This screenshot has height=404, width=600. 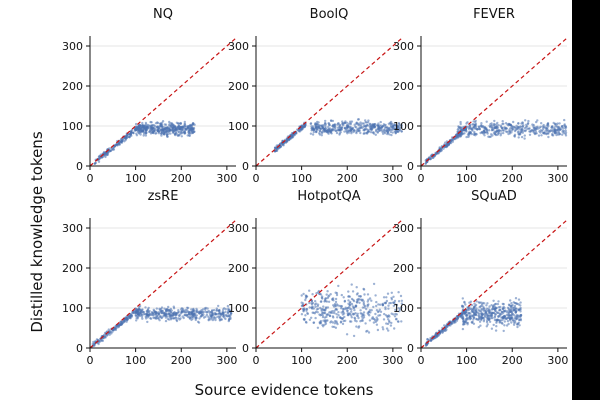 What do you see at coordinates (238, 228) in the screenshot?
I see `y-tick-label: 300` at bounding box center [238, 228].